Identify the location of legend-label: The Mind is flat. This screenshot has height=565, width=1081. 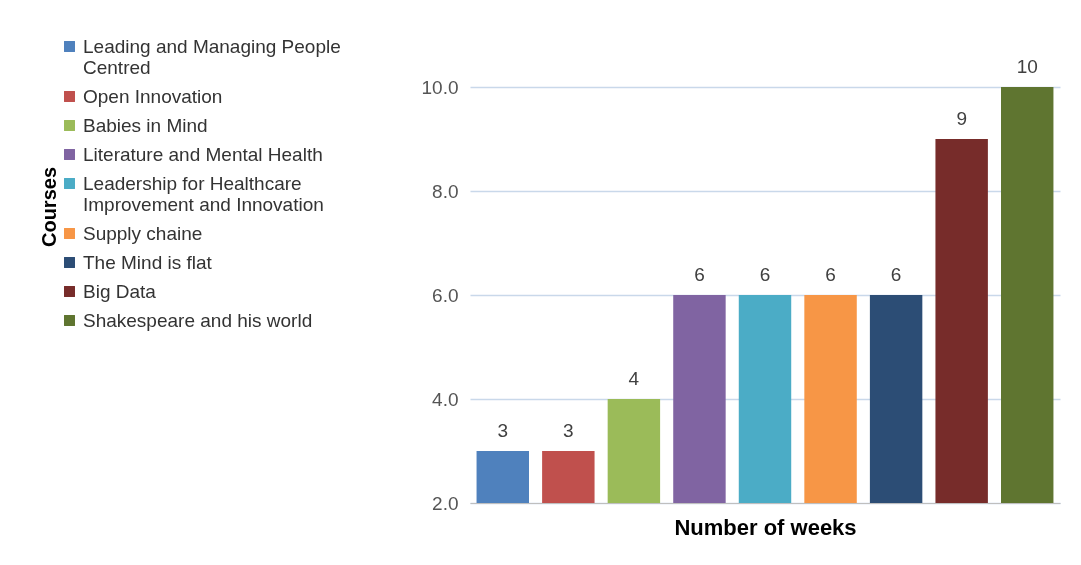
(148, 262).